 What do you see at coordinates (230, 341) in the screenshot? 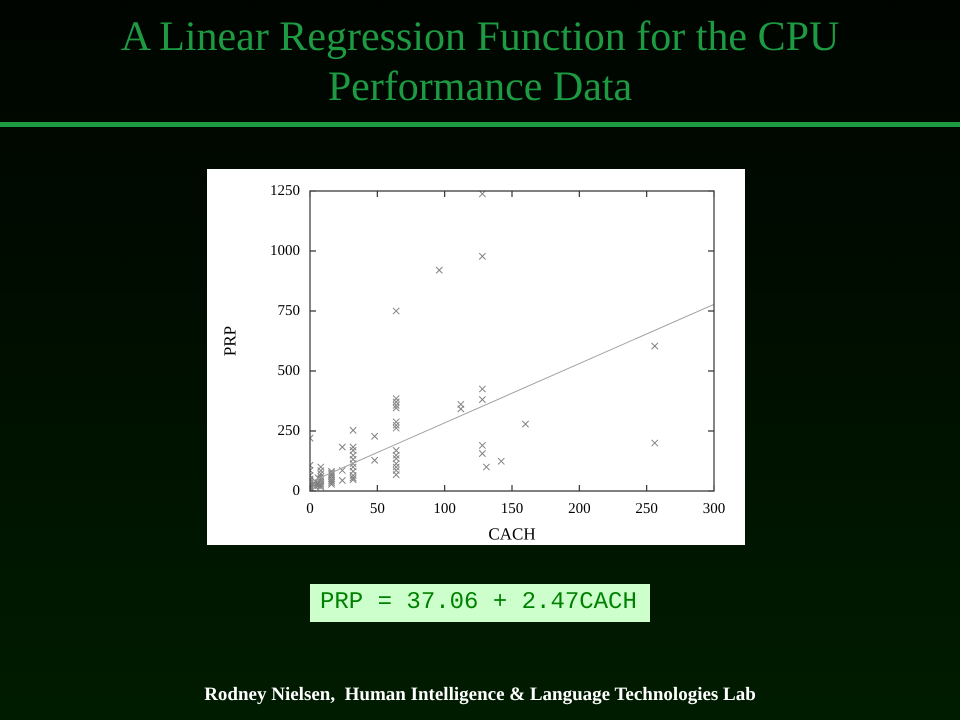
I see `y-axis-title: PRP` at bounding box center [230, 341].